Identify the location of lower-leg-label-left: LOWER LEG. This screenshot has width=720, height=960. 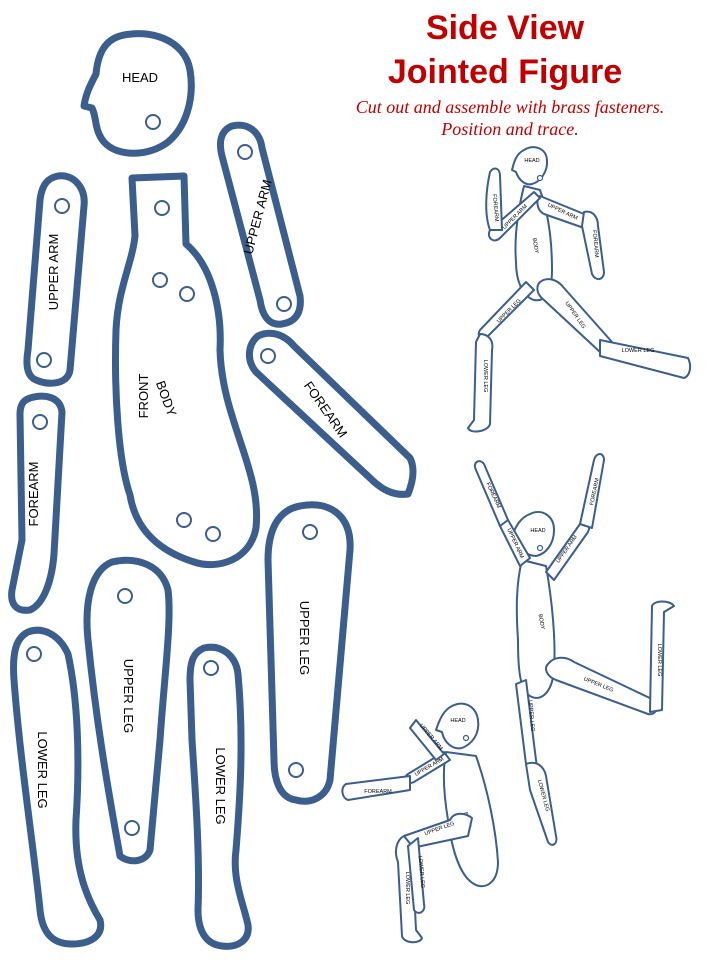
(42, 769).